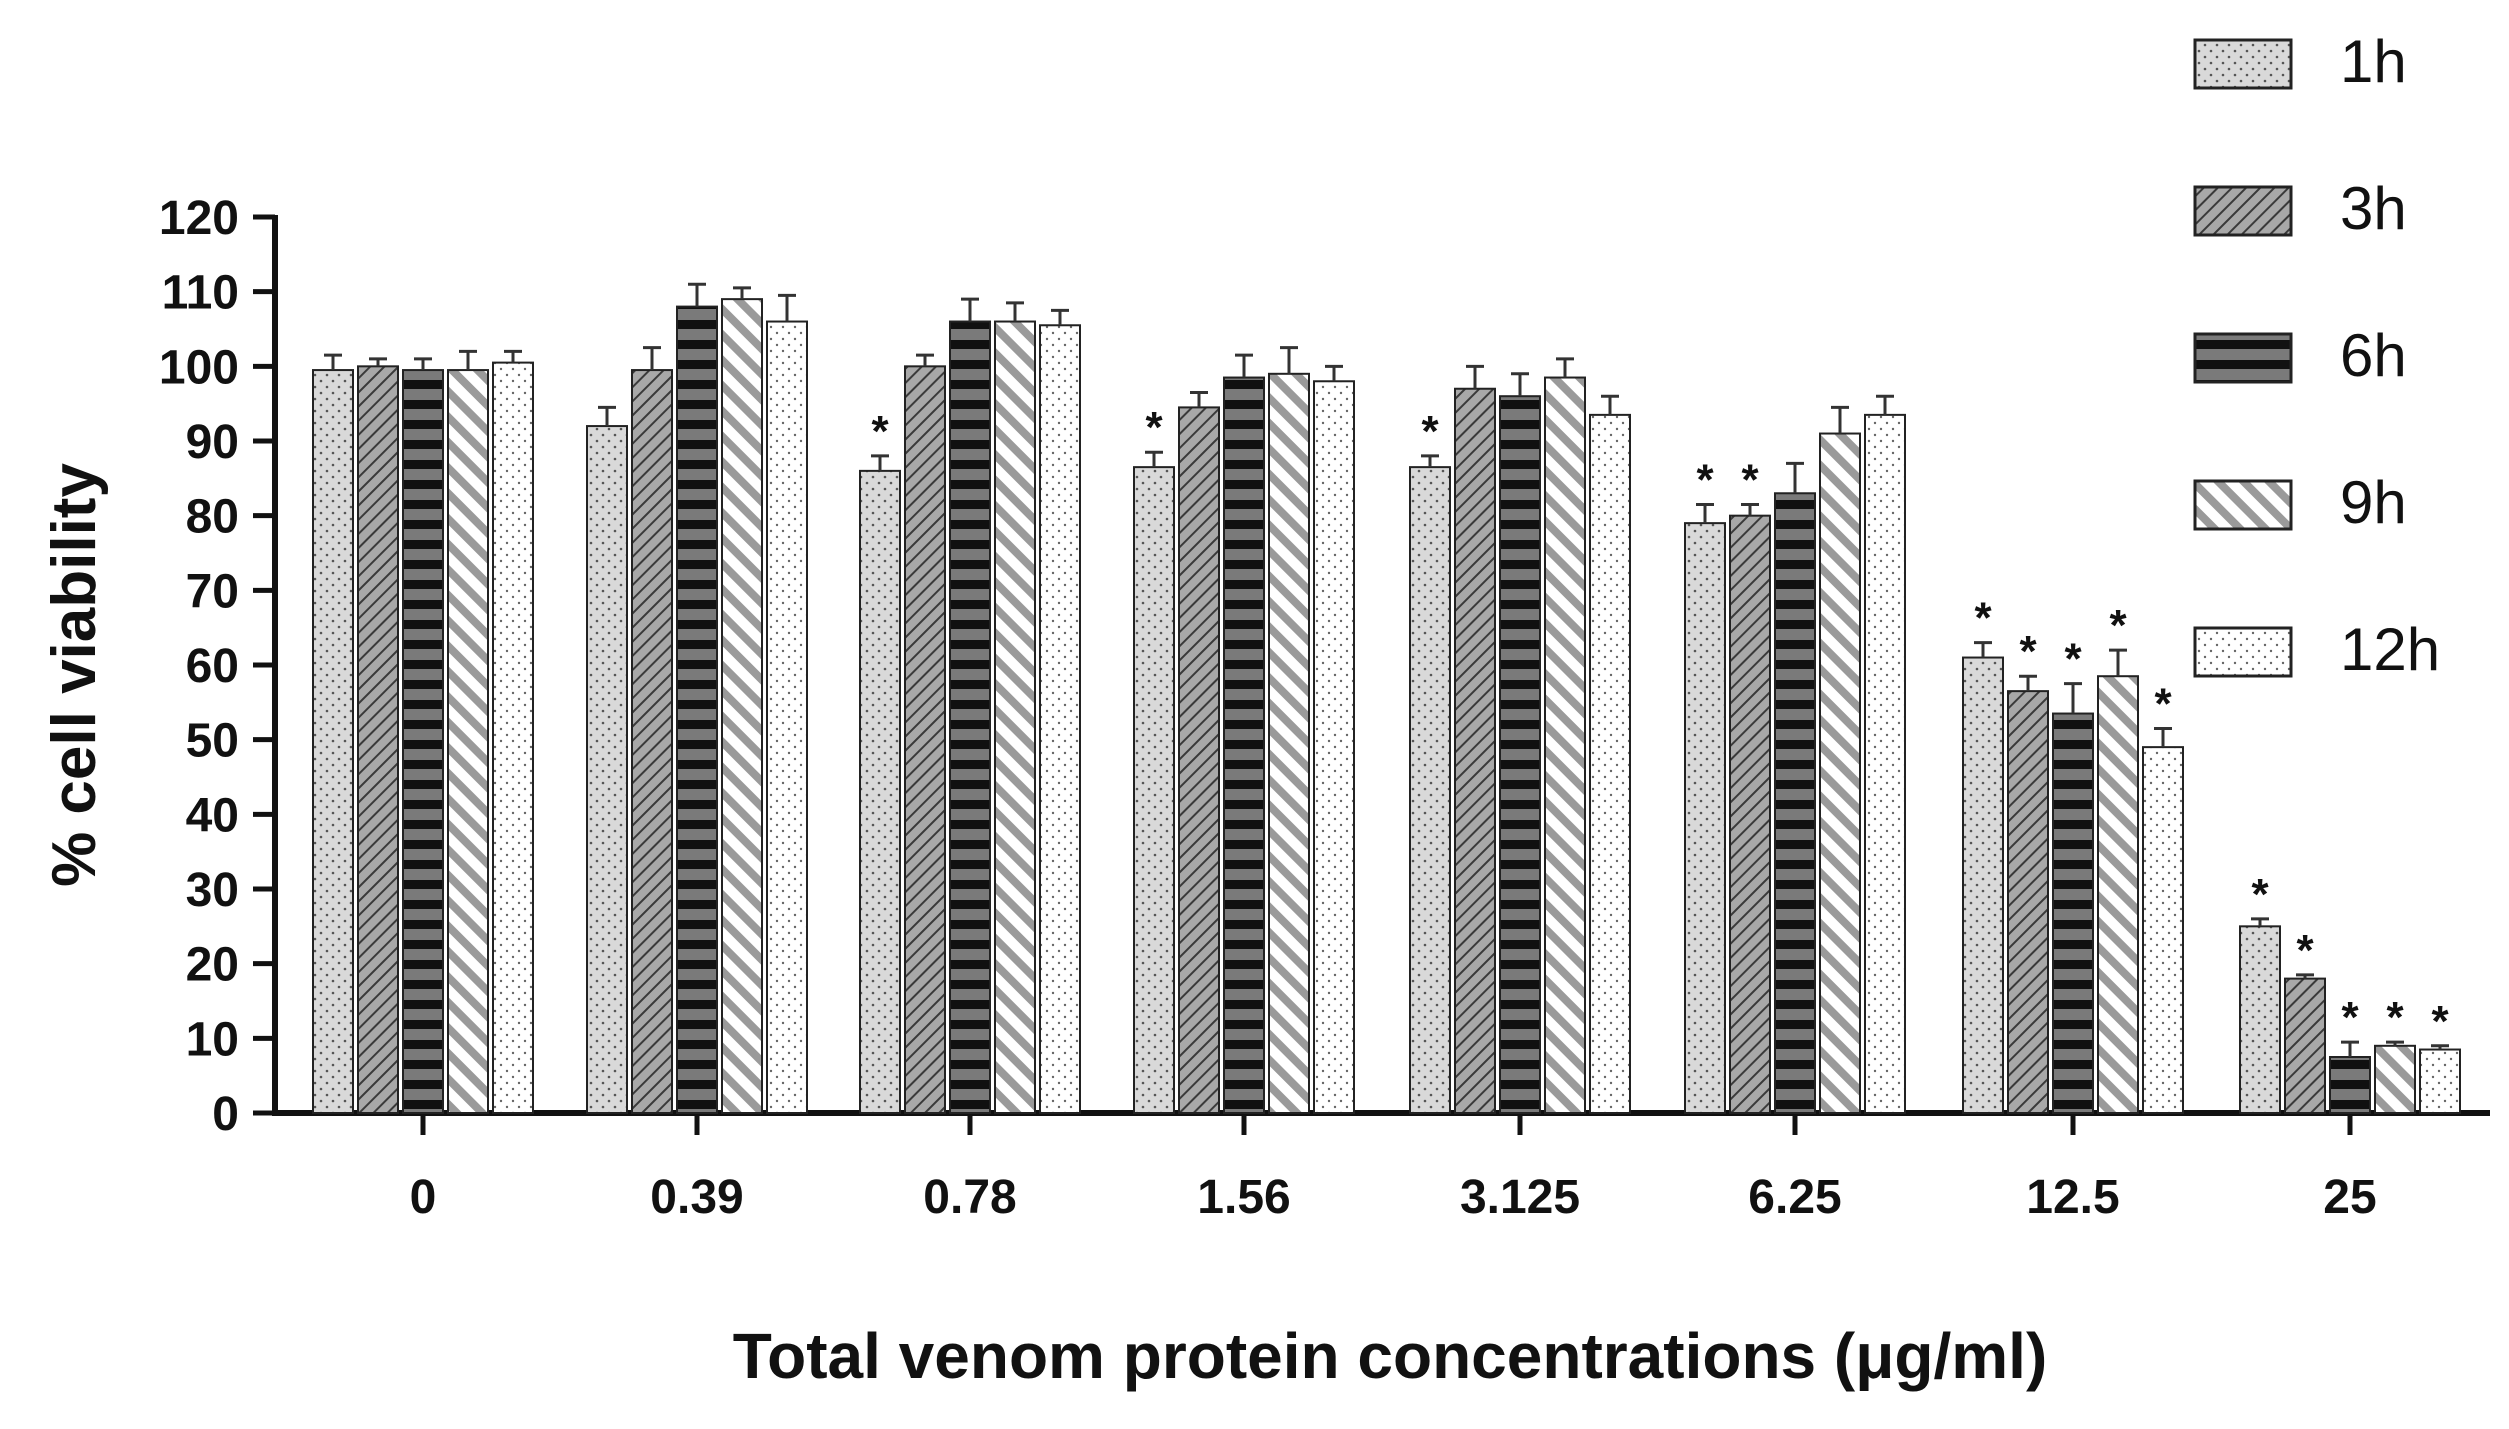 The image size is (2509, 1429). Describe the element at coordinates (423, 1197) in the screenshot. I see `x-tick-label: 0` at that location.